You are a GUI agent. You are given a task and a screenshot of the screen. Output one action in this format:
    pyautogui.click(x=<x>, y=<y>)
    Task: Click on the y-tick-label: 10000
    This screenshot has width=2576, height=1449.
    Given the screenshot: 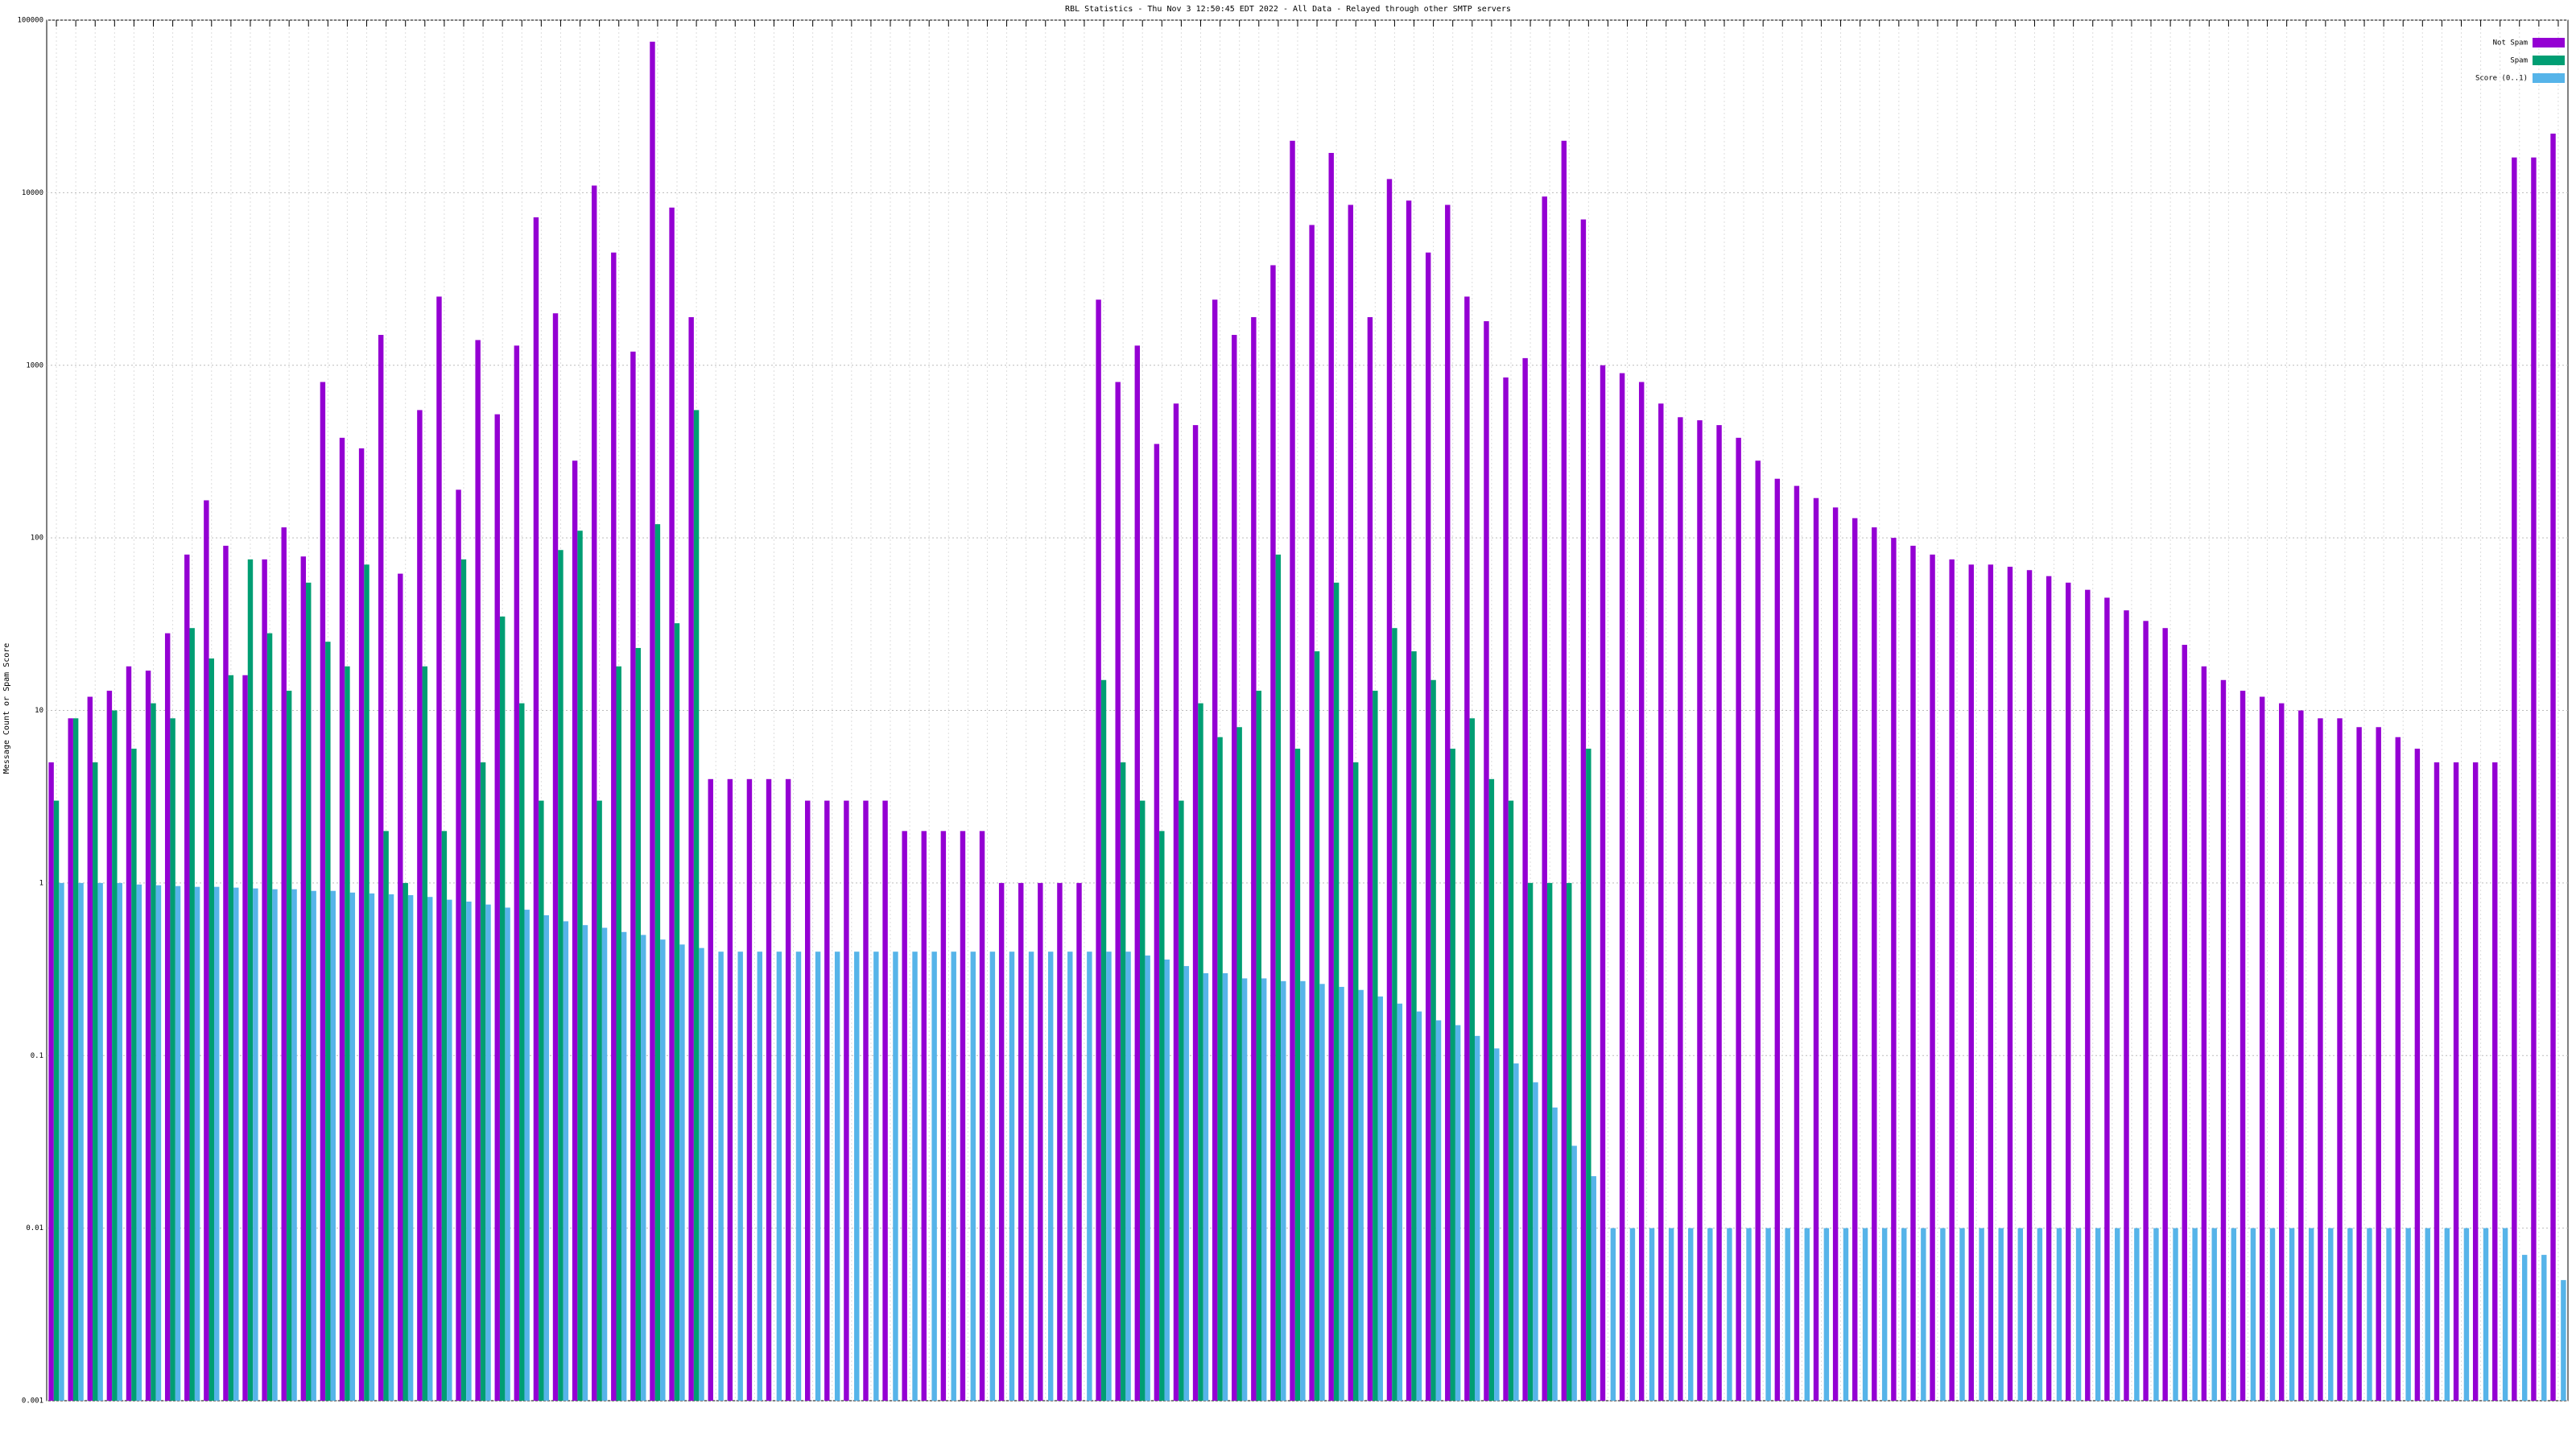 What is the action you would take?
    pyautogui.click(x=32, y=193)
    